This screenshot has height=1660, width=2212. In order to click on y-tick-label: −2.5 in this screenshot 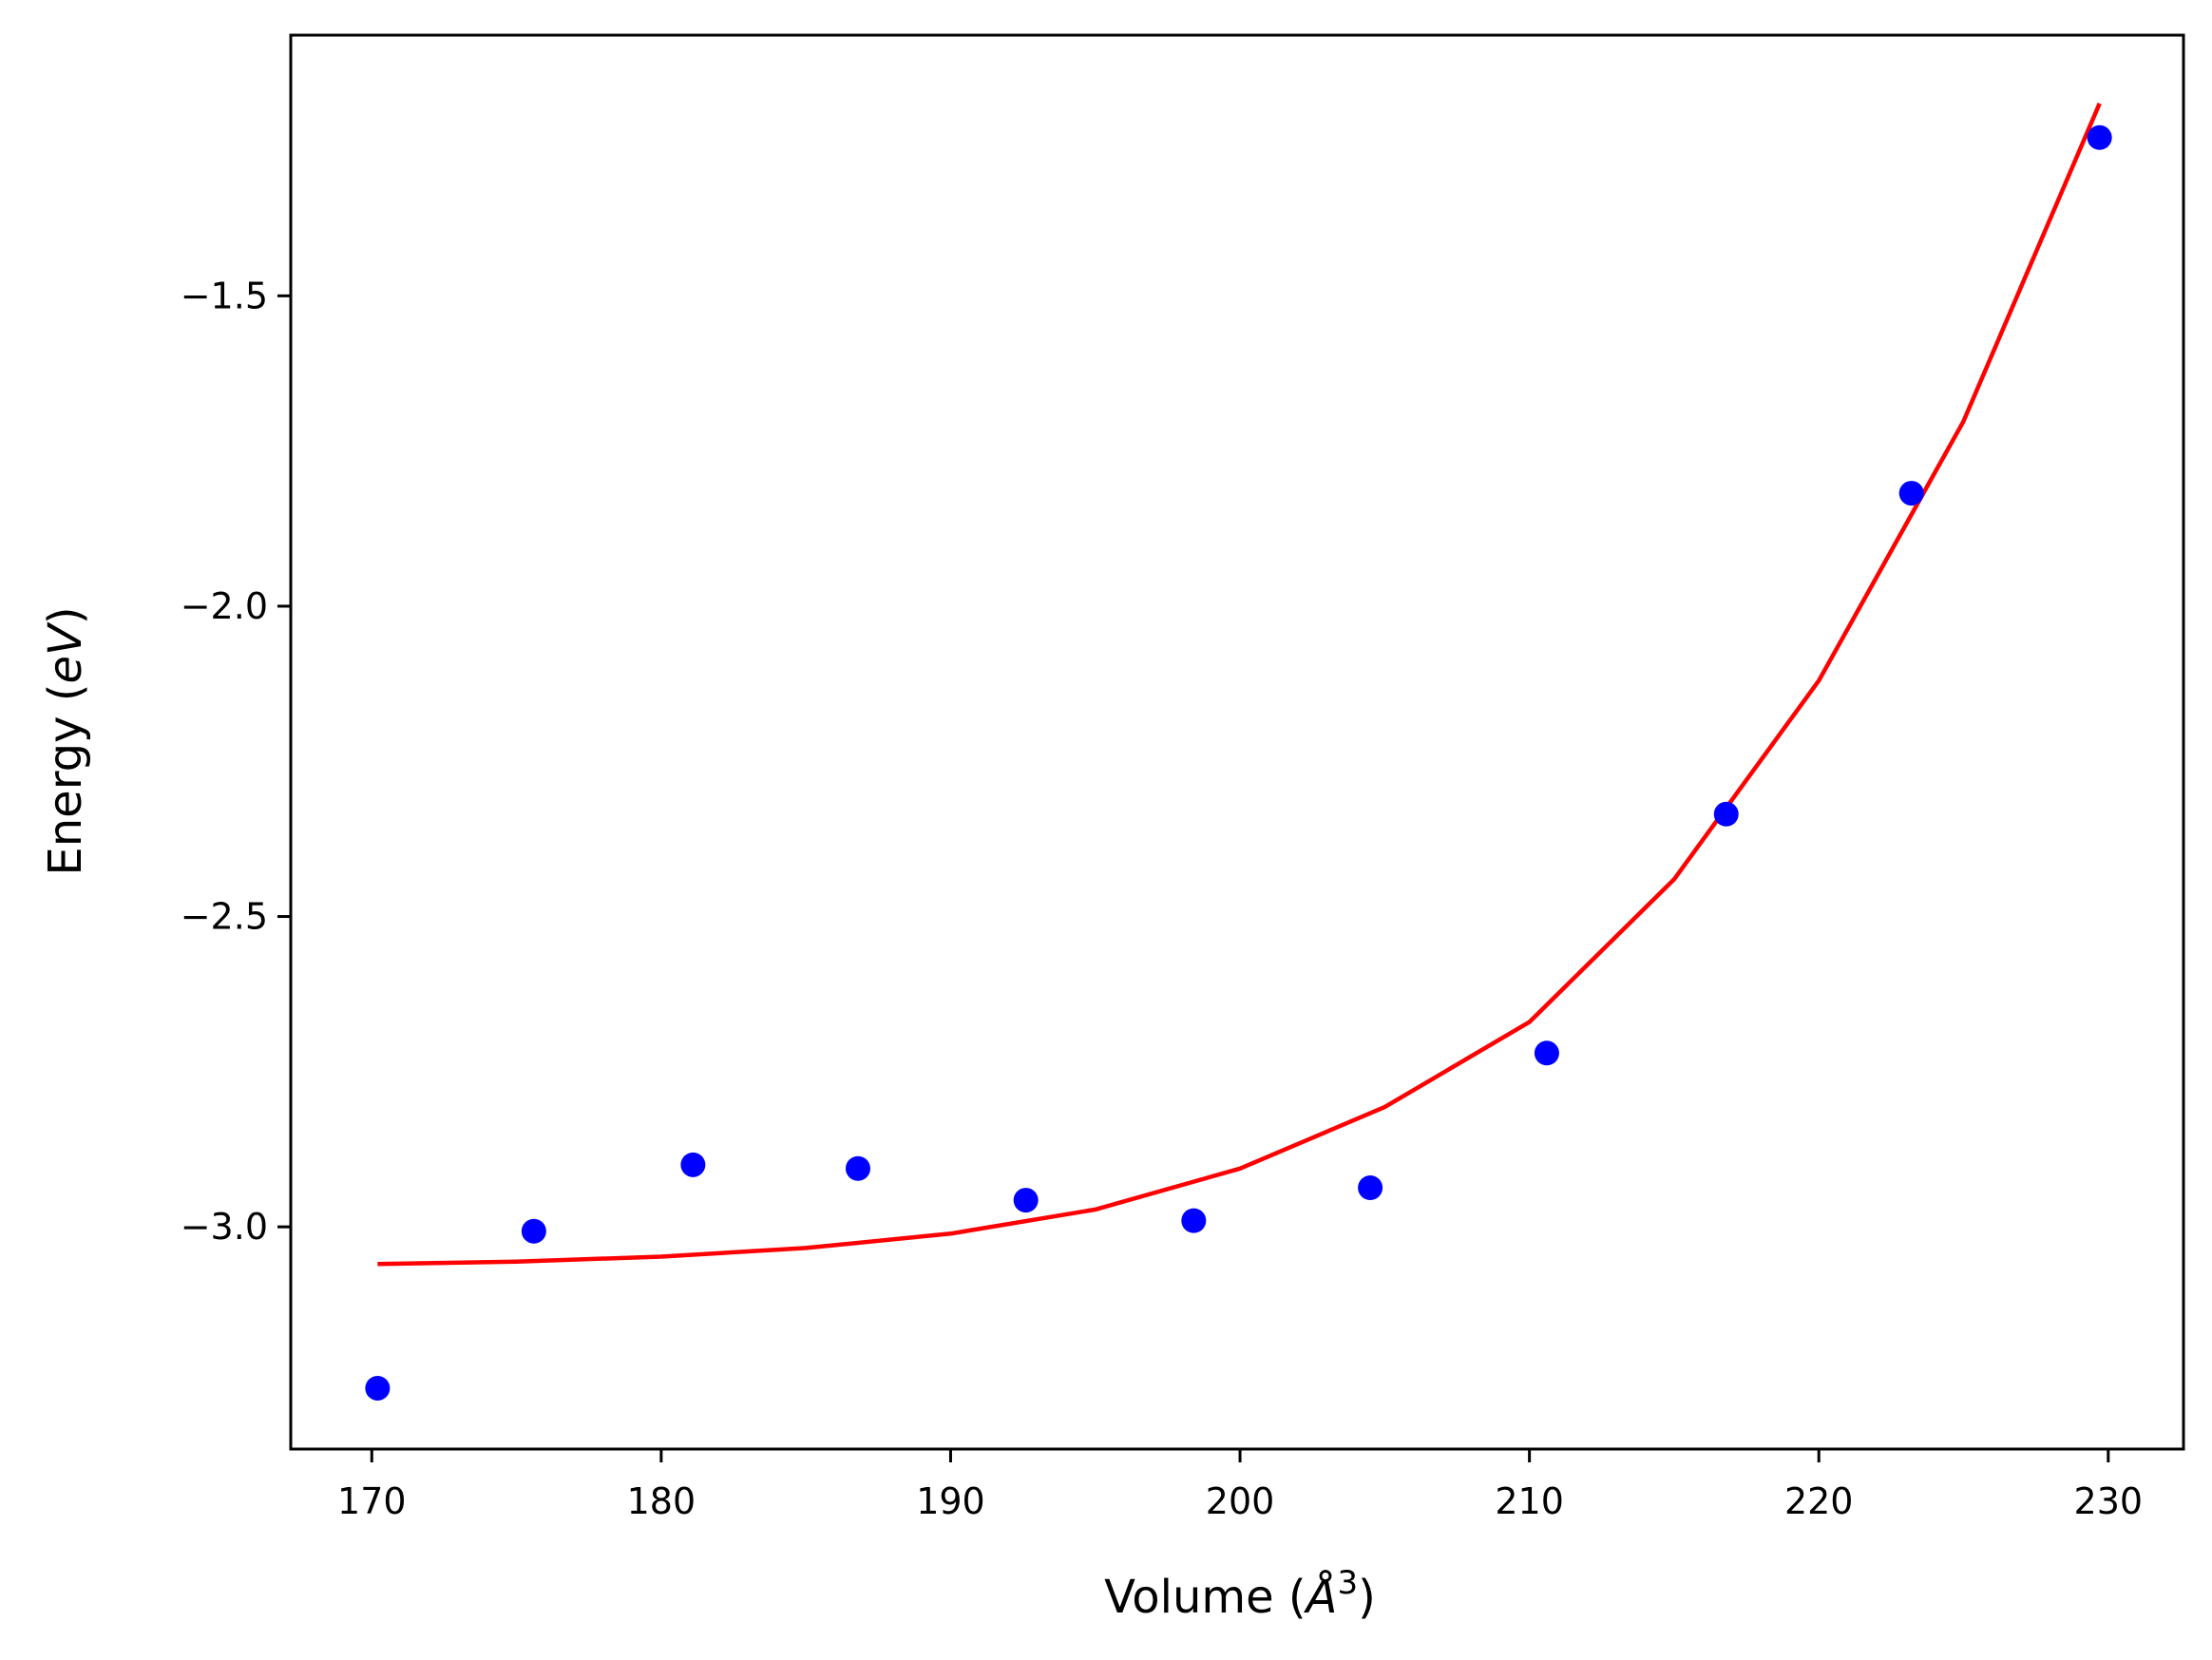, I will do `click(224, 917)`.